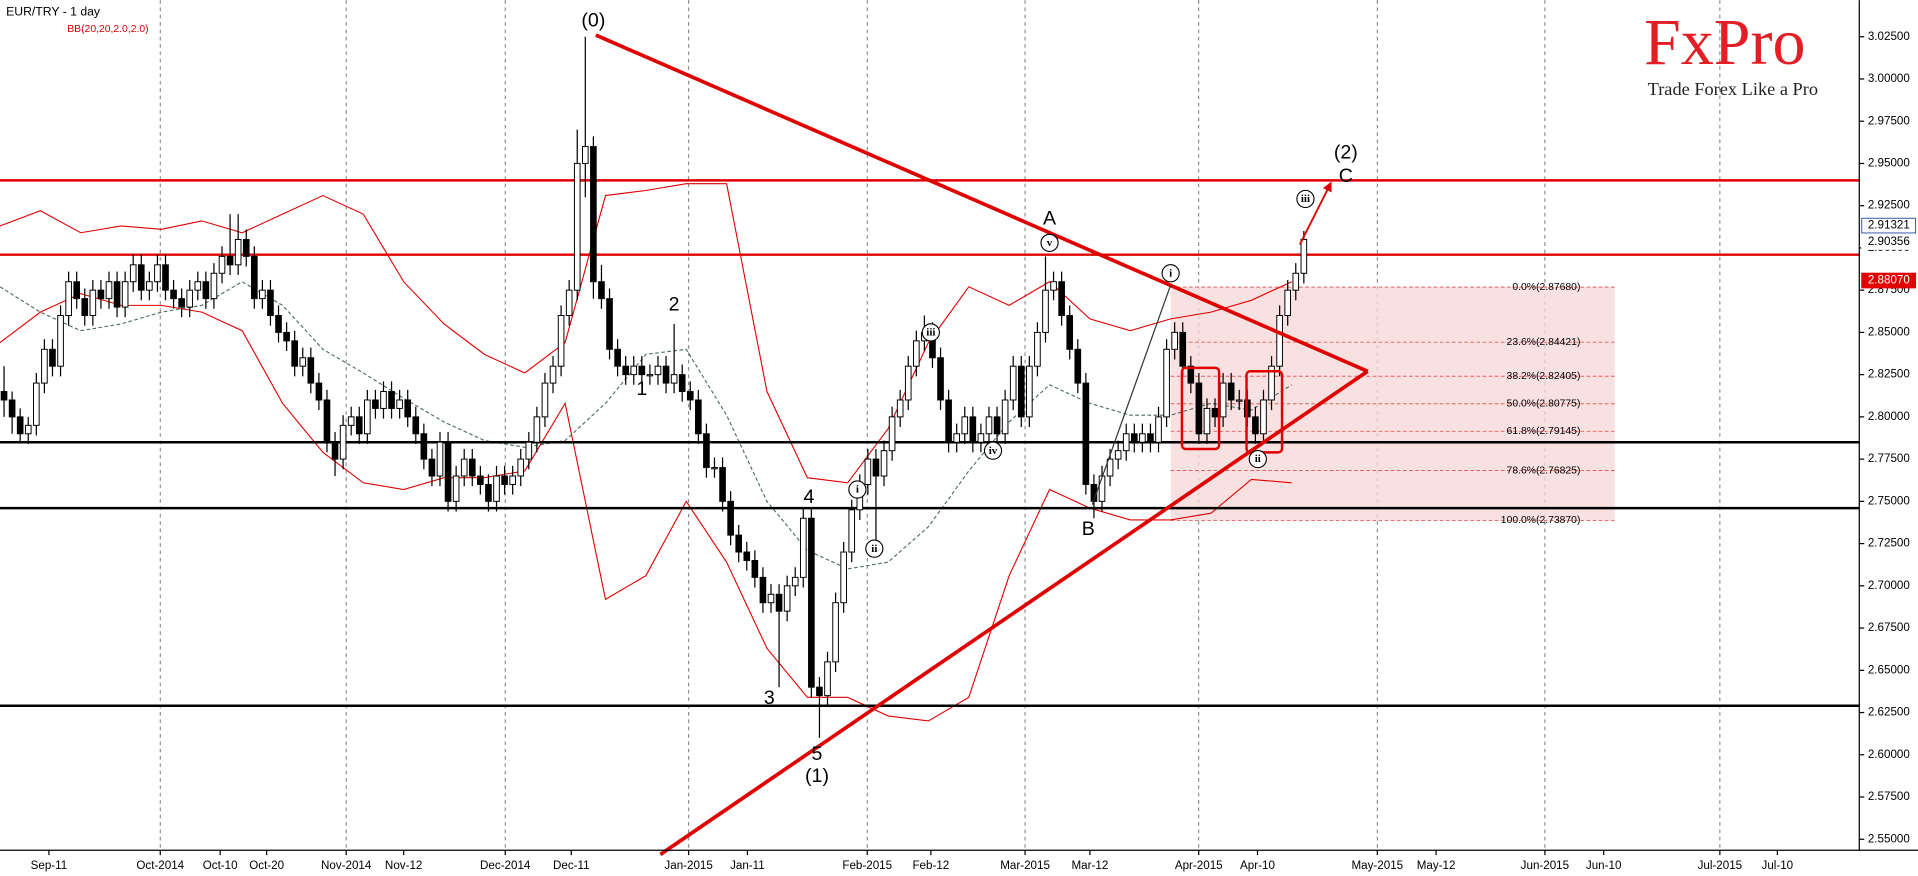 The width and height of the screenshot is (1918, 876). I want to click on wave-label: 3, so click(769, 698).